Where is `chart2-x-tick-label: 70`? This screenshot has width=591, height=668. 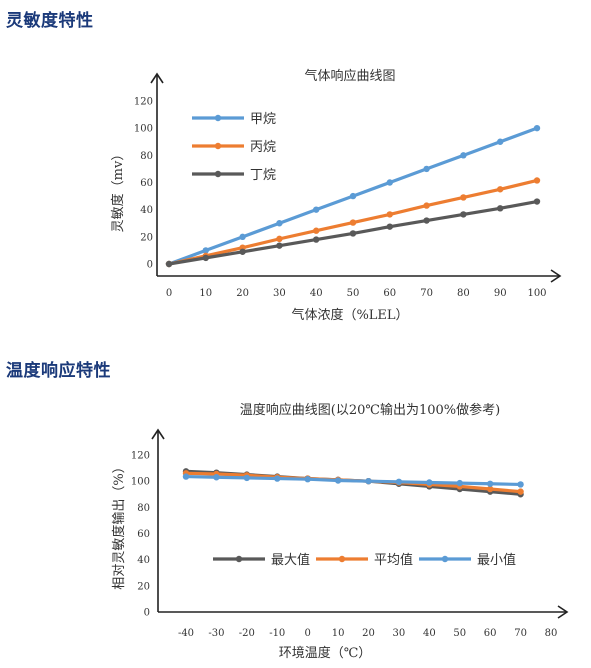 chart2-x-tick-label: 70 is located at coordinates (520, 633).